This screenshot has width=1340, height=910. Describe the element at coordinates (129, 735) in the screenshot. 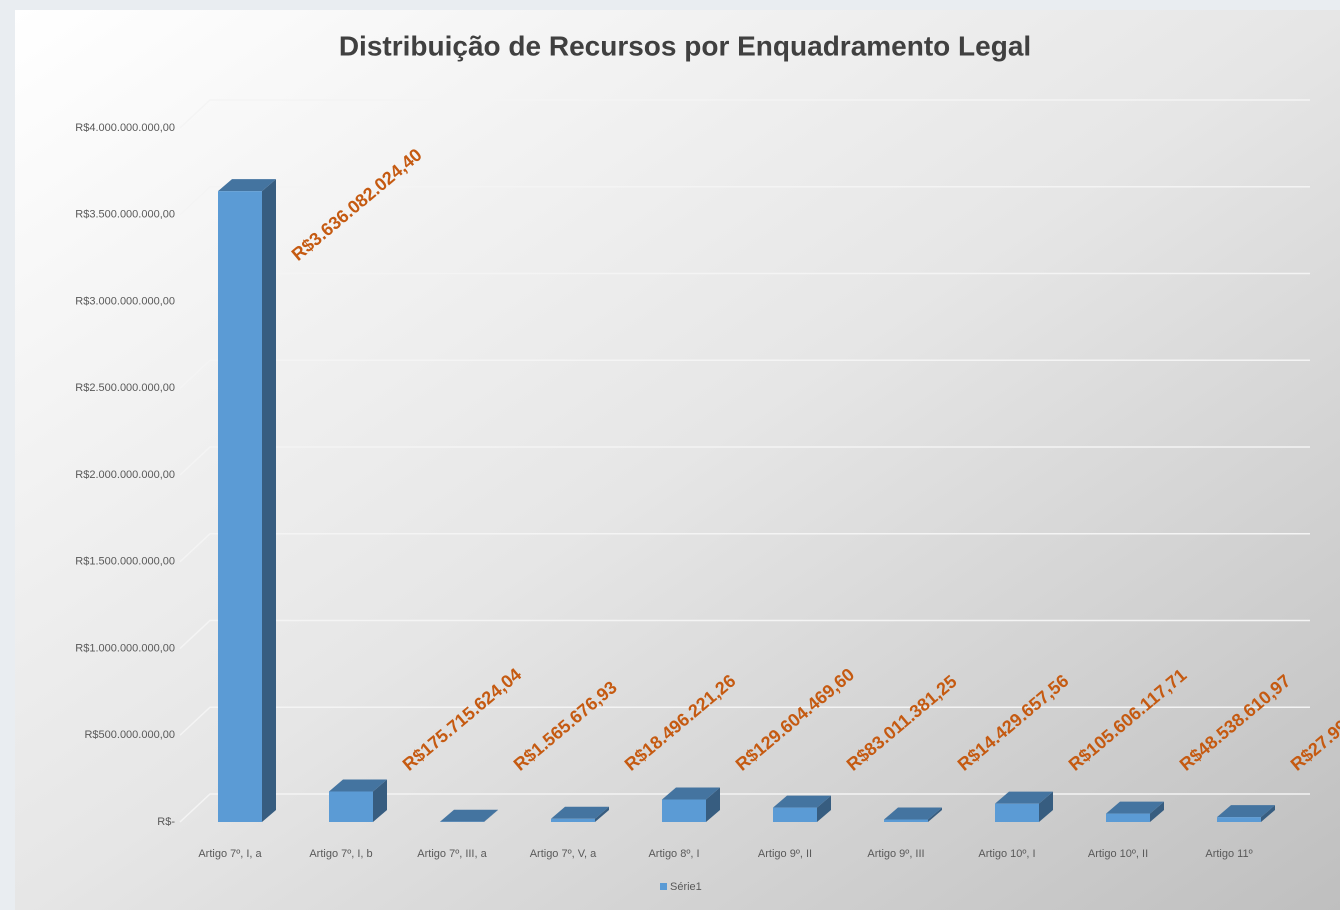

I see `y-tick-label: R$500.000.000,00` at that location.